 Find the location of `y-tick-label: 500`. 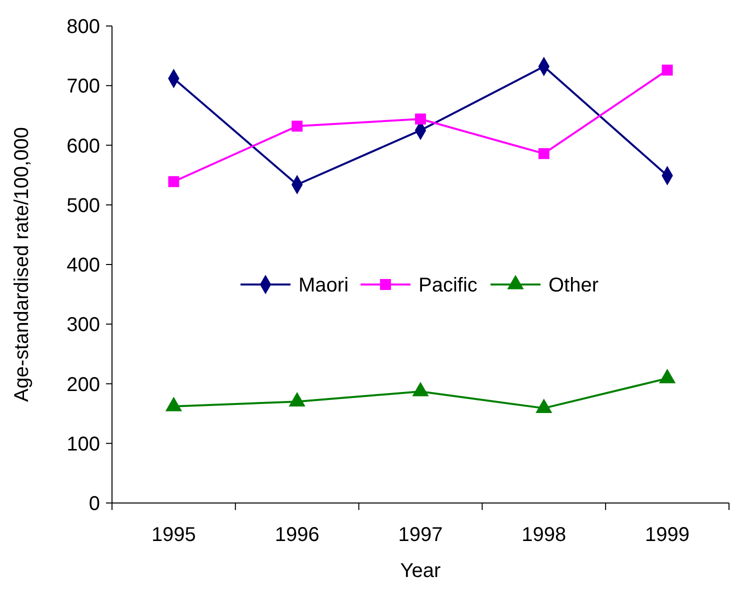

y-tick-label: 500 is located at coordinates (83, 205).